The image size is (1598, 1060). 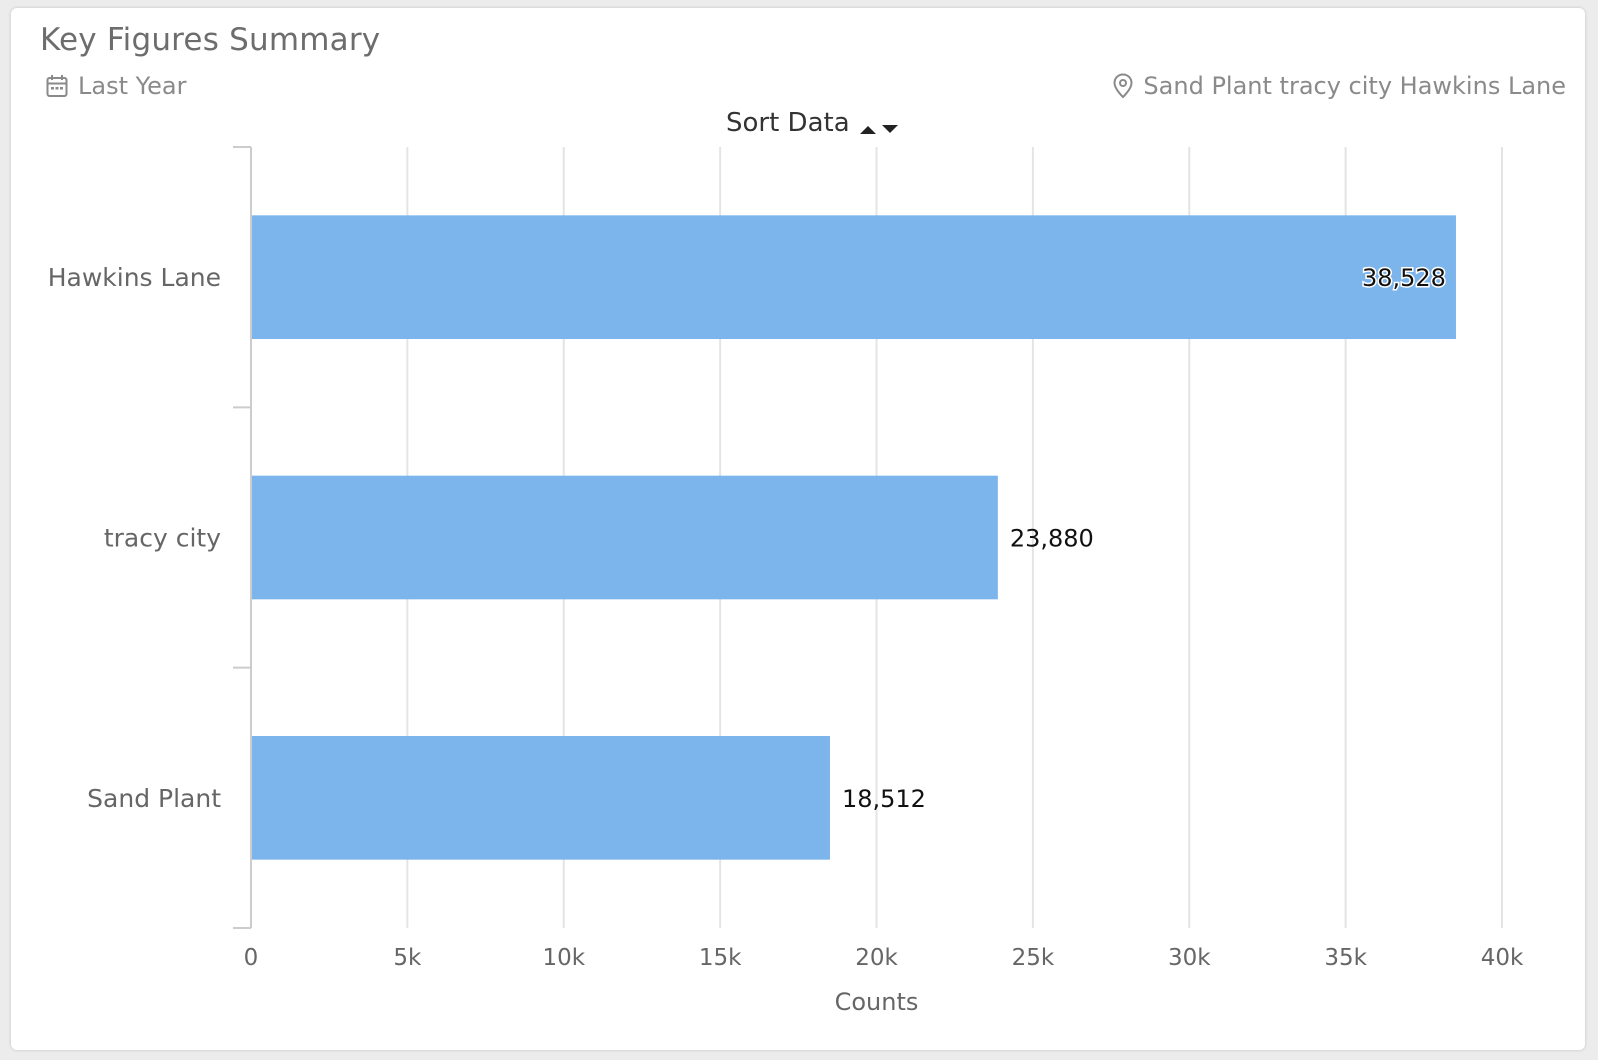 What do you see at coordinates (1345, 958) in the screenshot?
I see `x-tick-label: 35k` at bounding box center [1345, 958].